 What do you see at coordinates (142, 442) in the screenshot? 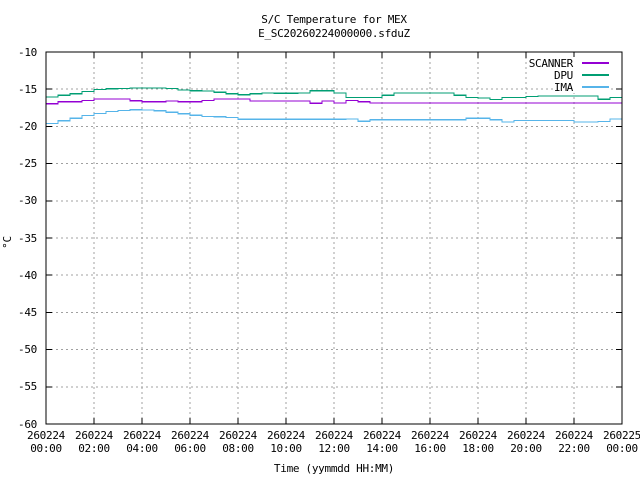
I see `x-tick-label: 260224 04:00` at bounding box center [142, 442].